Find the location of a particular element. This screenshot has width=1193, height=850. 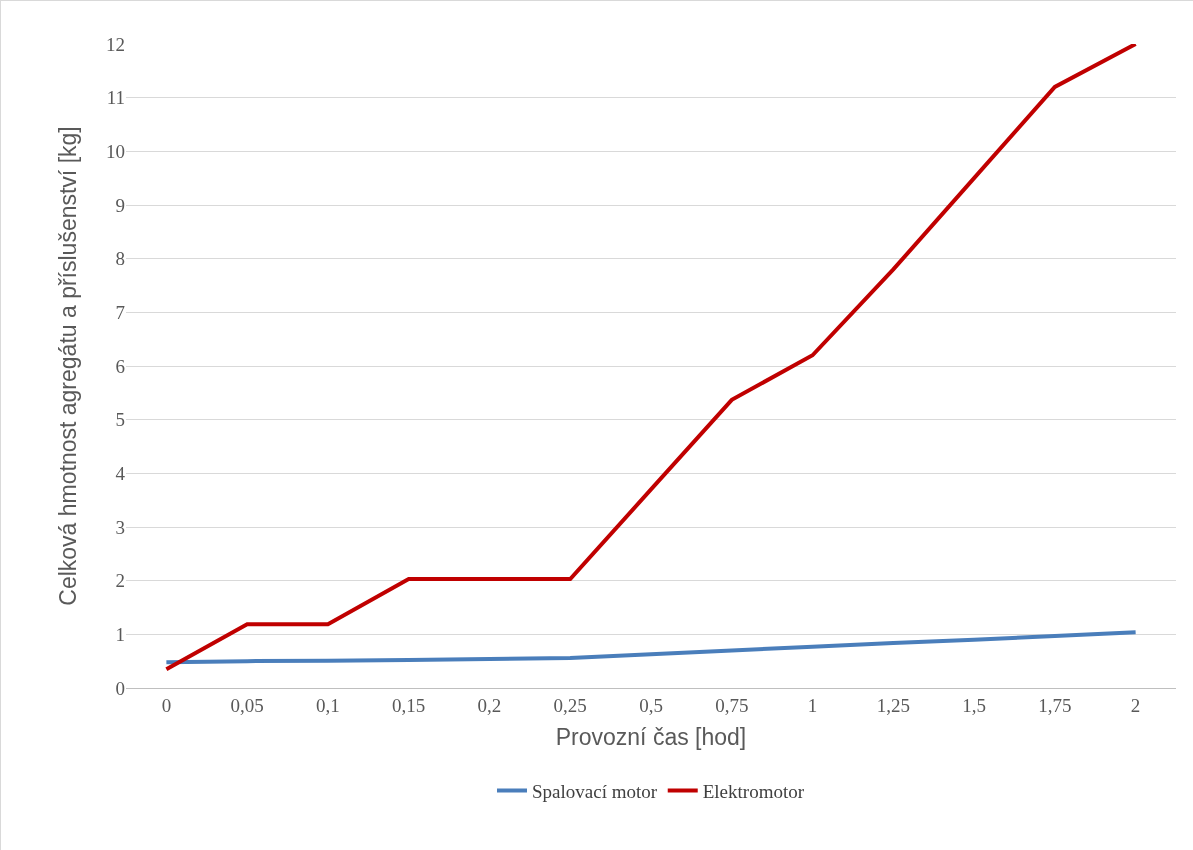

y-axis-title: Celková hmotnost agregátu a příslušenství [kg] is located at coordinates (68, 366).